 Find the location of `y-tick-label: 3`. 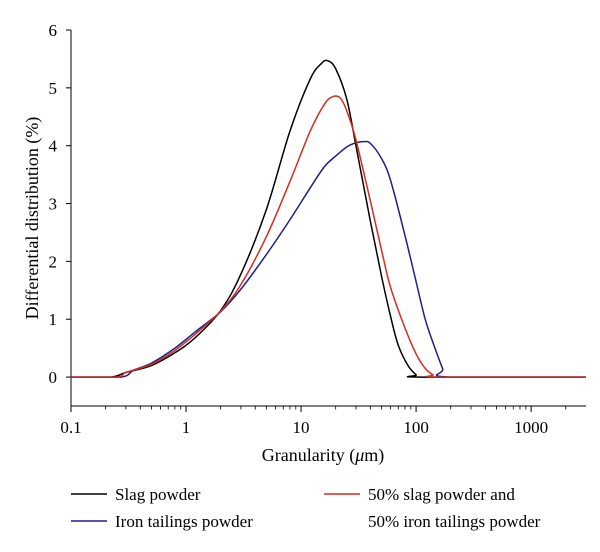

y-tick-label: 3 is located at coordinates (53, 204).